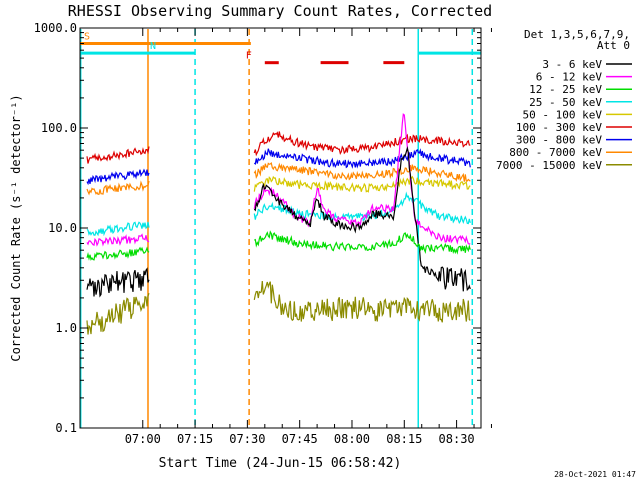  What do you see at coordinates (572, 64) in the screenshot?
I see `legend-label: 3 - 6 keV` at bounding box center [572, 64].